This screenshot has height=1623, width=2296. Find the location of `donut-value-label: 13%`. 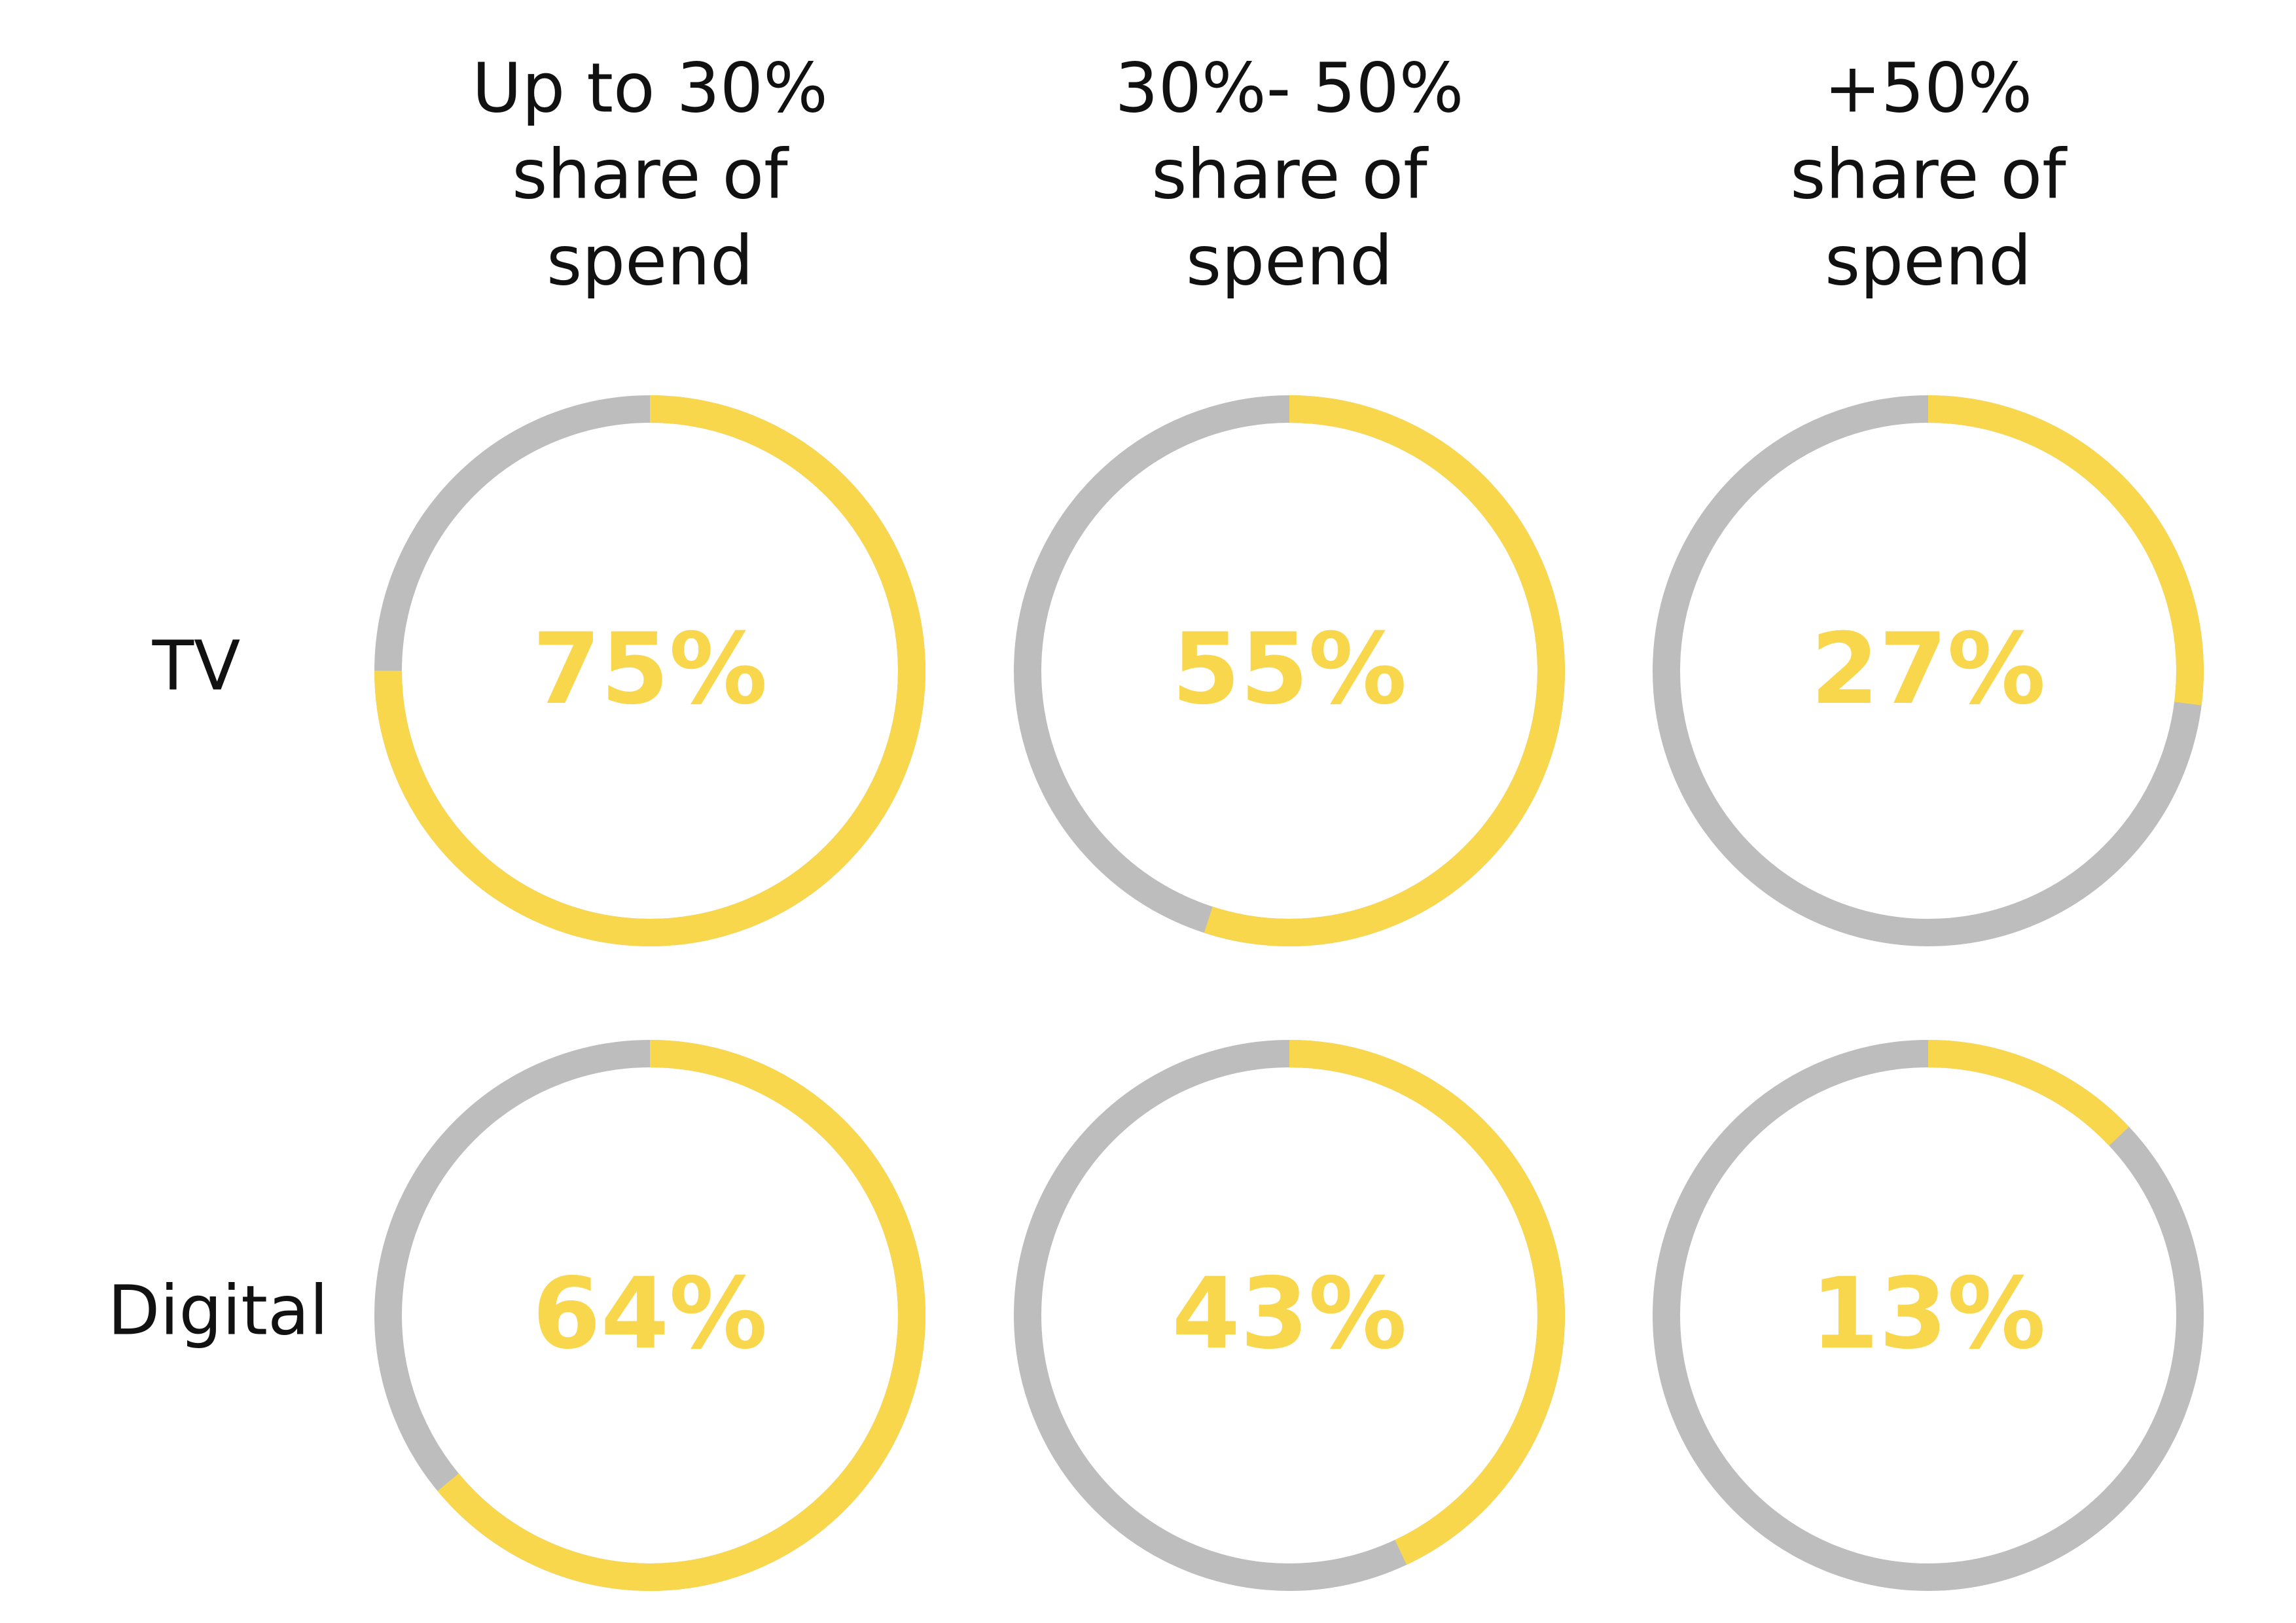

donut-value-label: 13% is located at coordinates (1927, 1314).